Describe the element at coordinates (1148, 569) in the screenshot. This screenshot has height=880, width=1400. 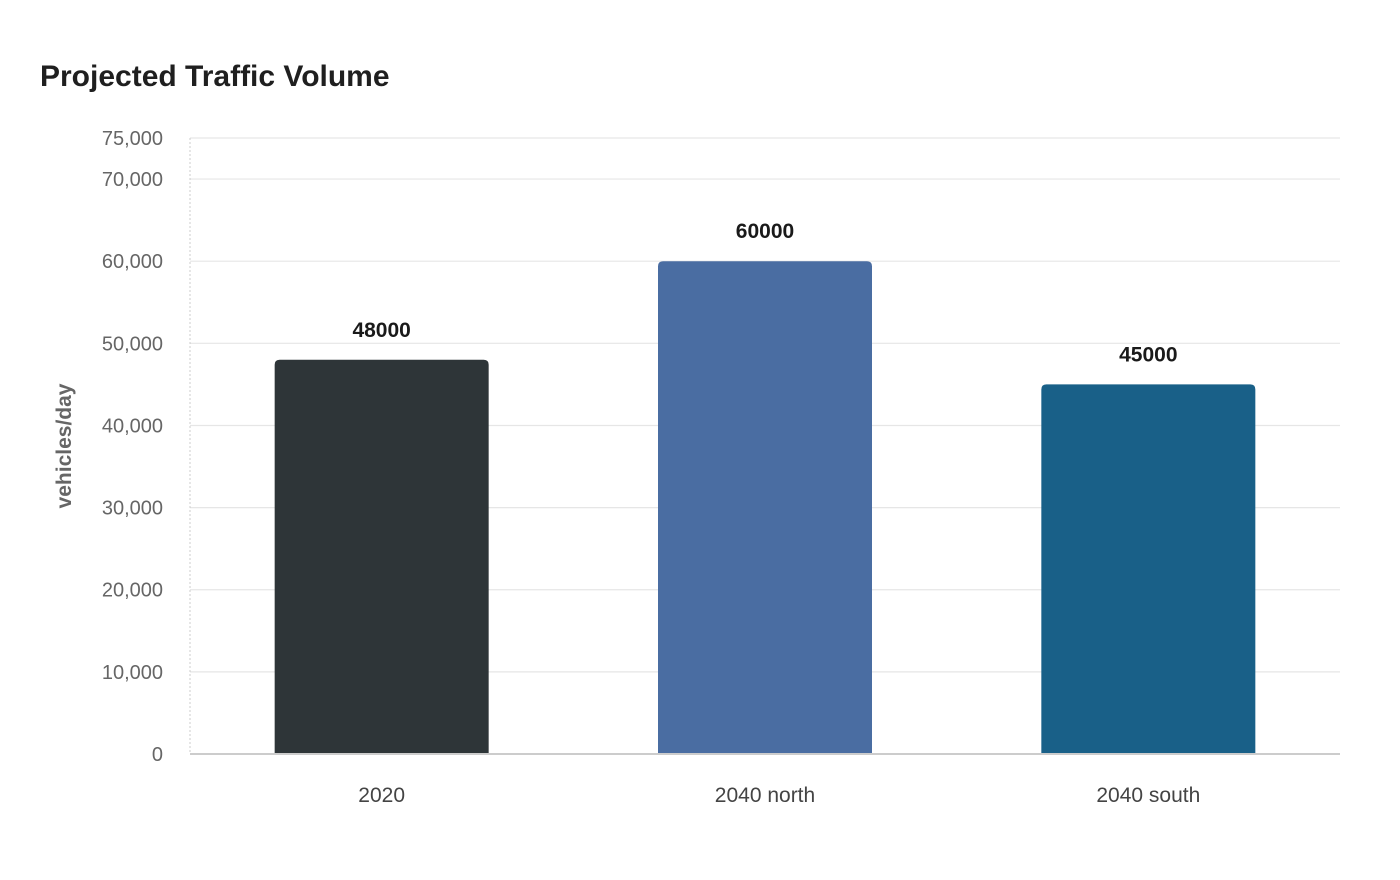
I see `bar-2040-south` at that location.